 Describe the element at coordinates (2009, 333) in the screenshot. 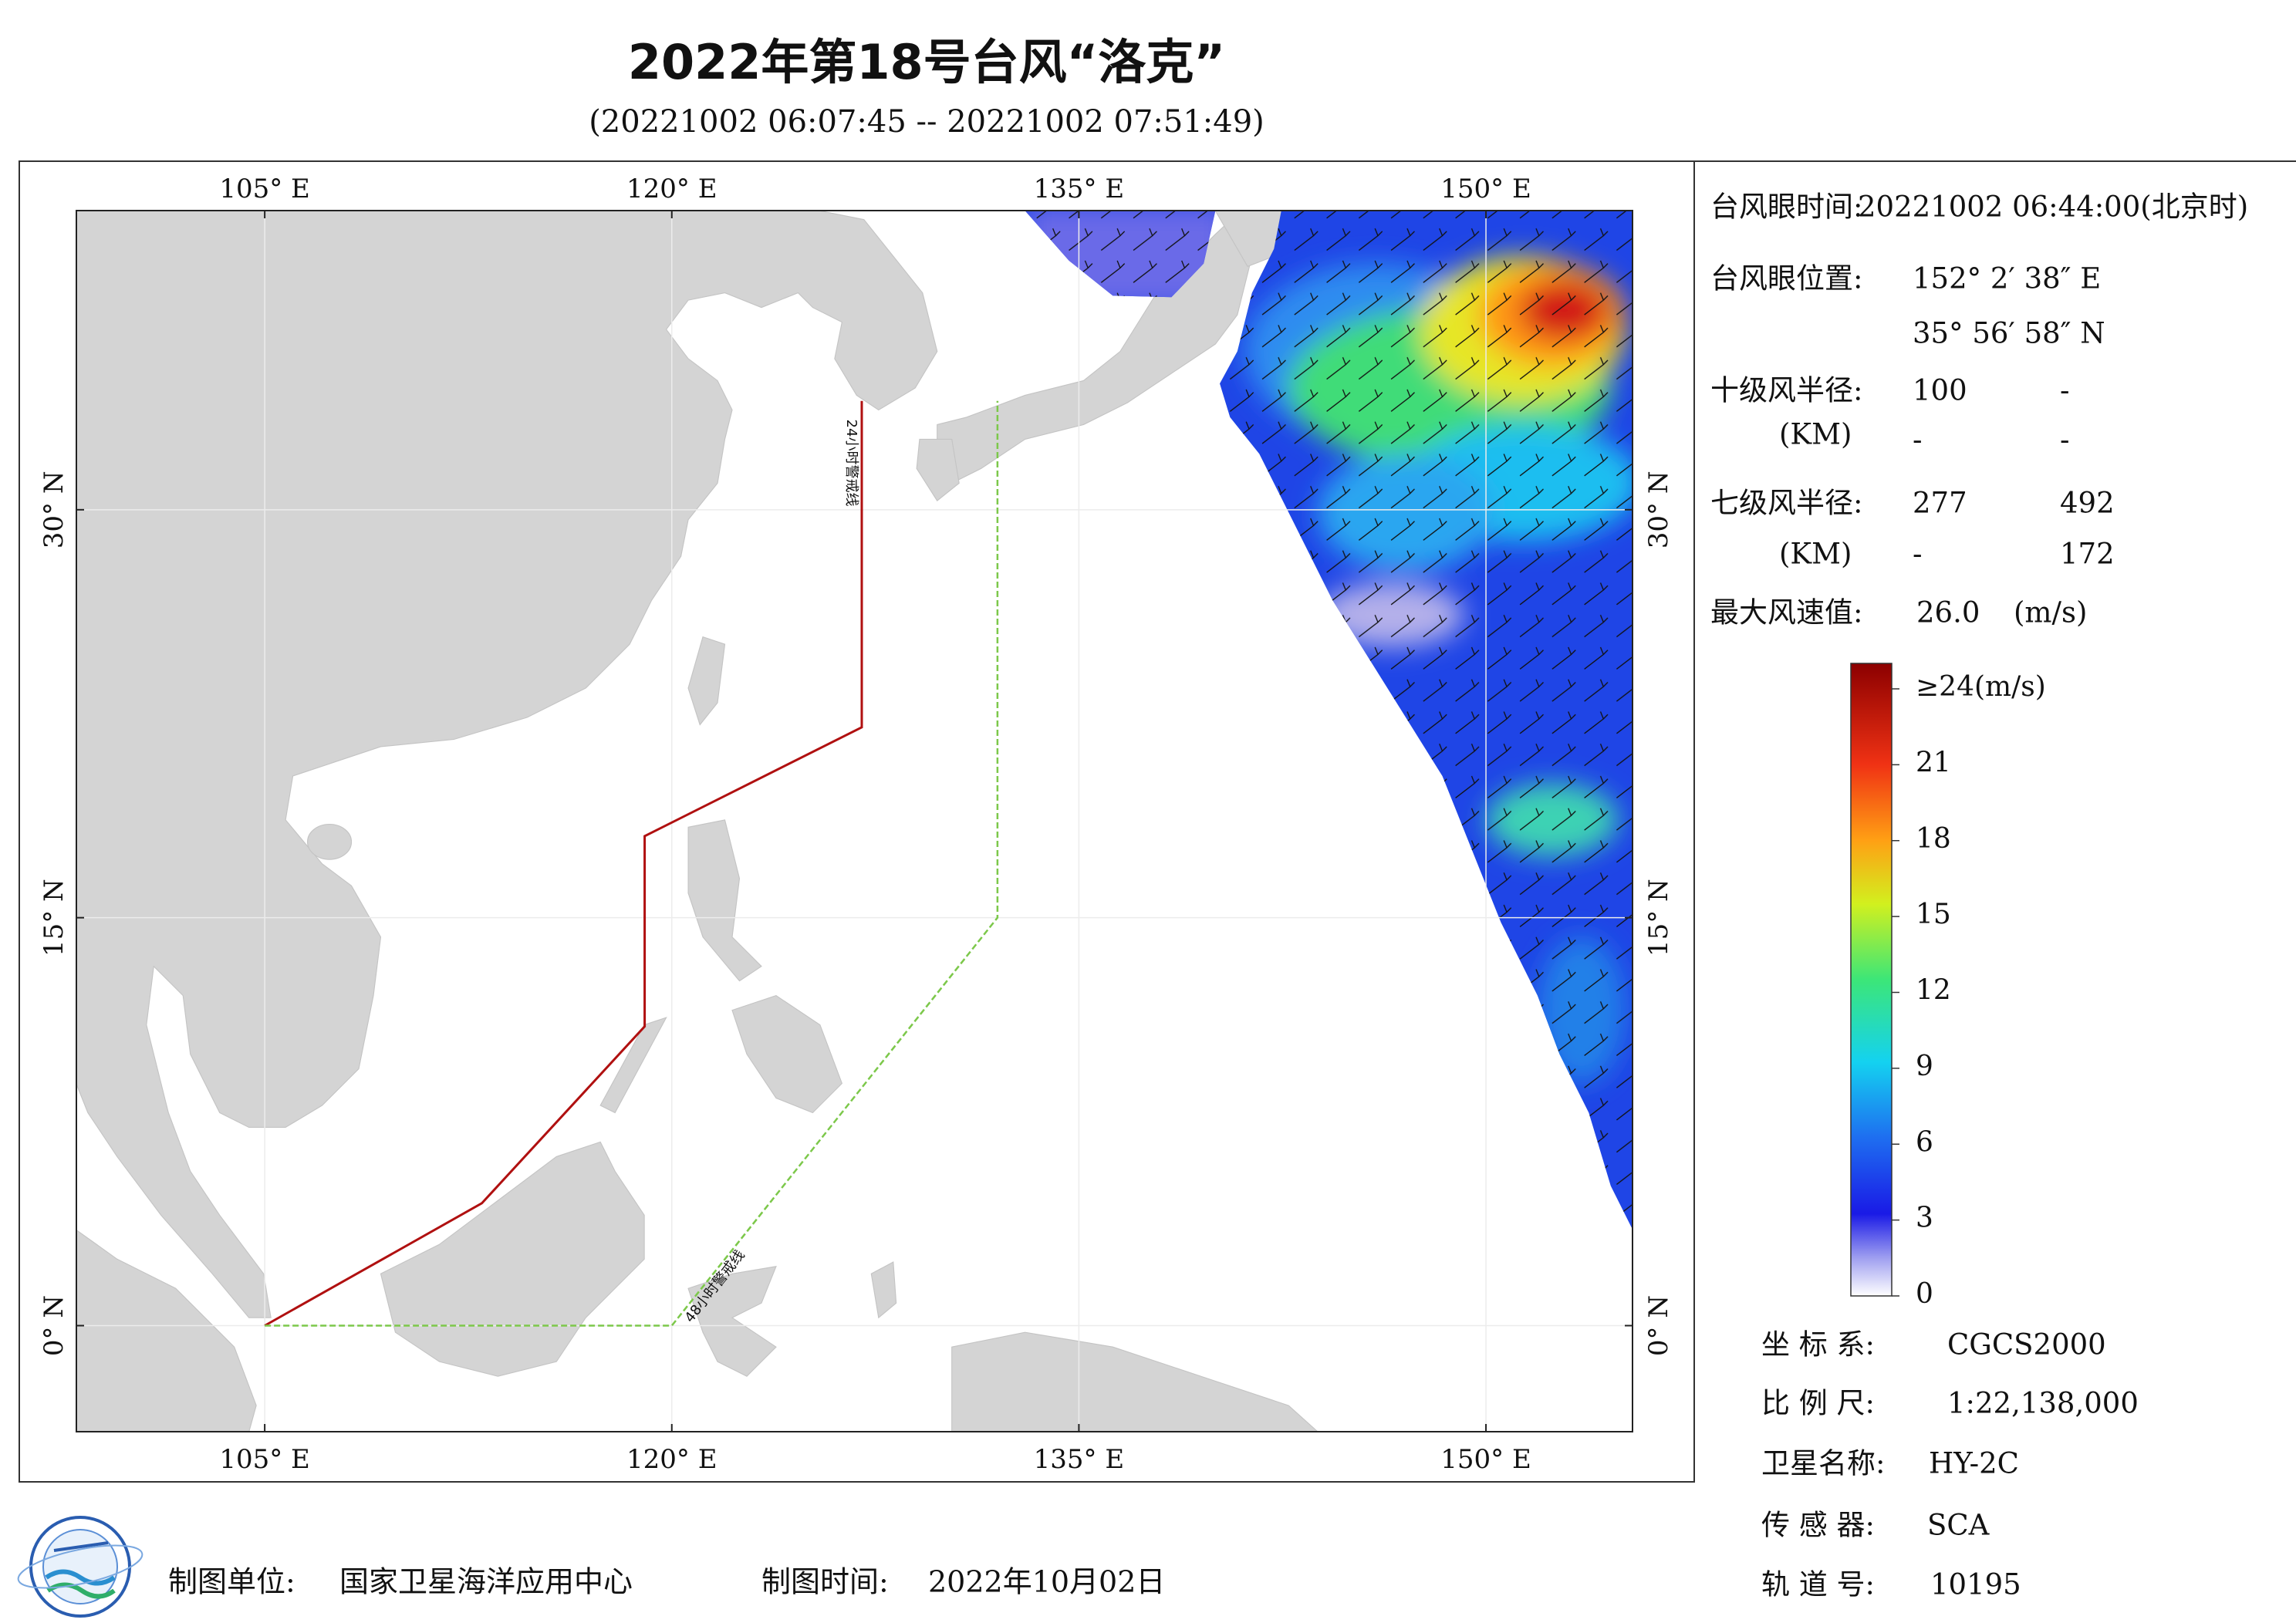

I see `eye-lat: 35° 56′ 58″ N` at that location.